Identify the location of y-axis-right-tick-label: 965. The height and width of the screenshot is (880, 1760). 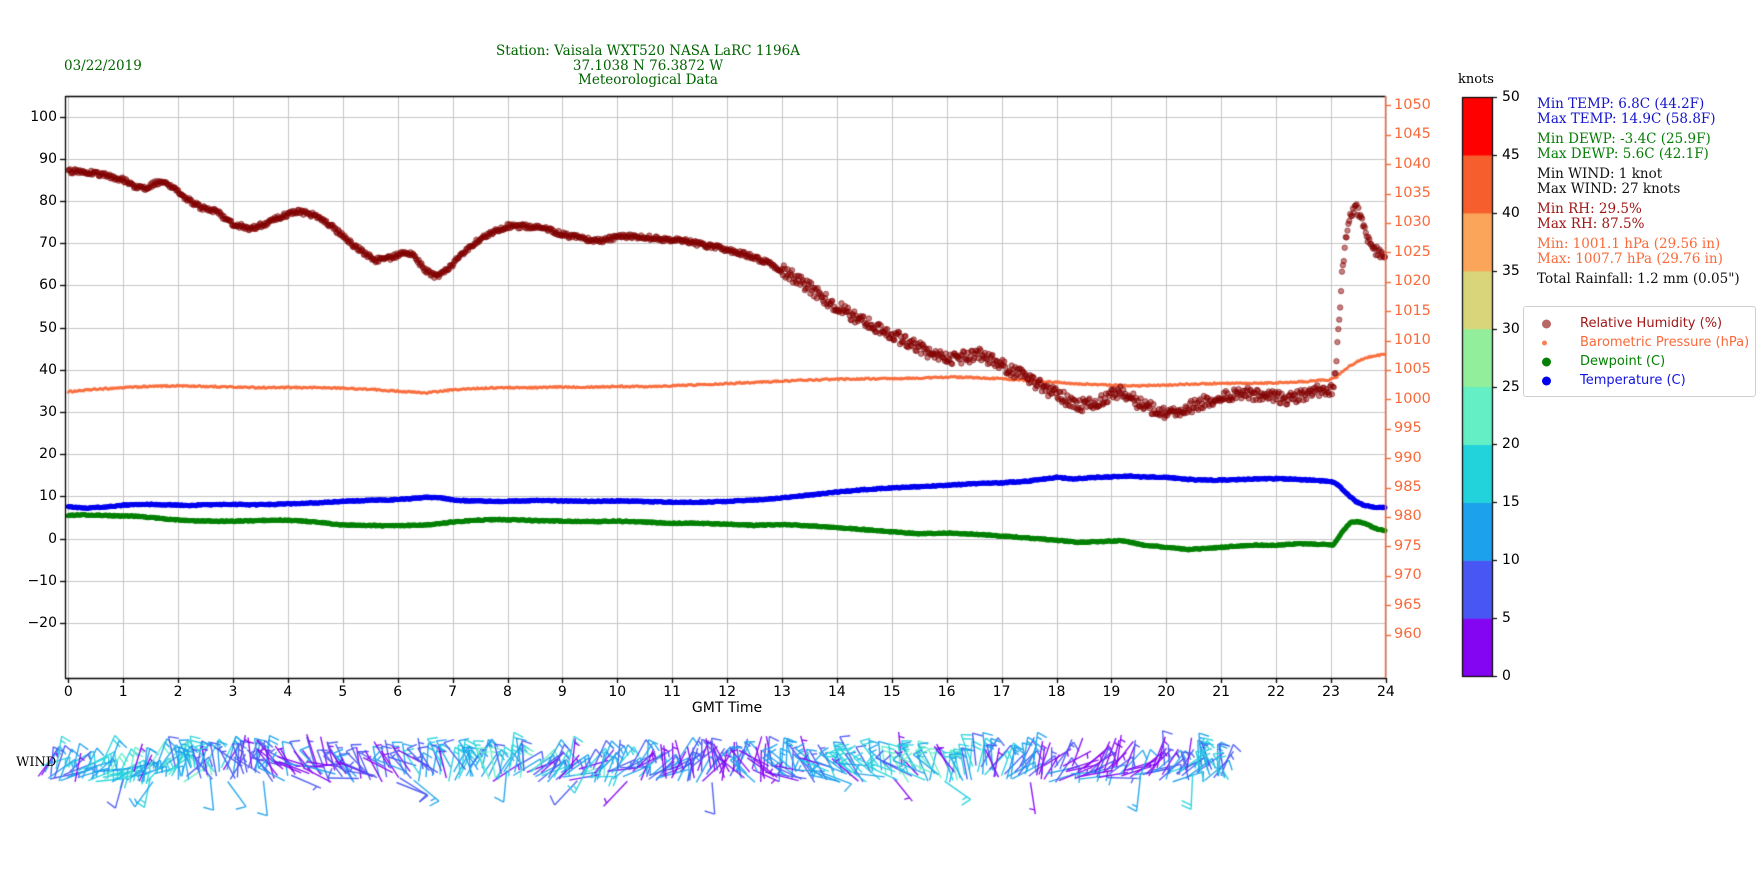
(1408, 604).